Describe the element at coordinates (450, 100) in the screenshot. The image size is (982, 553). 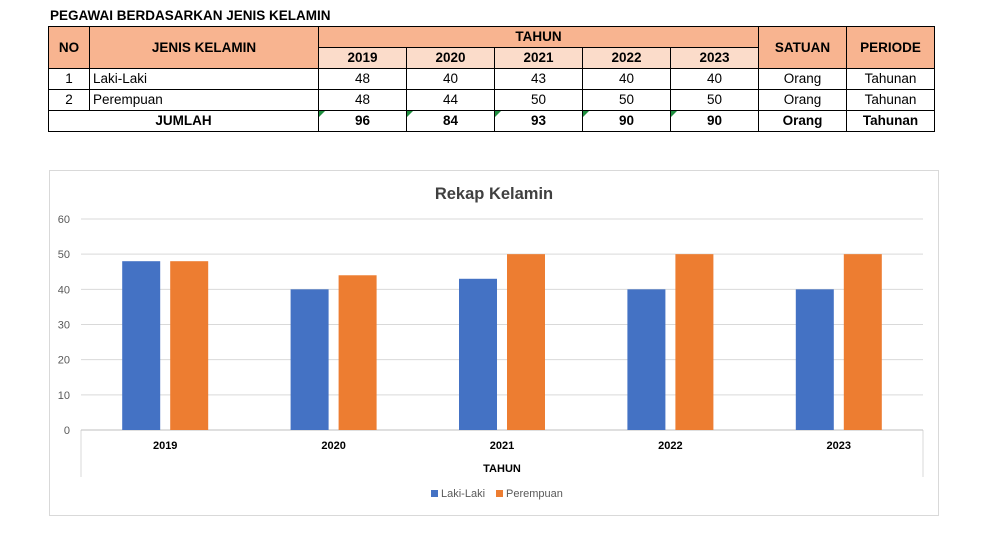
I see `row-value: 44` at that location.